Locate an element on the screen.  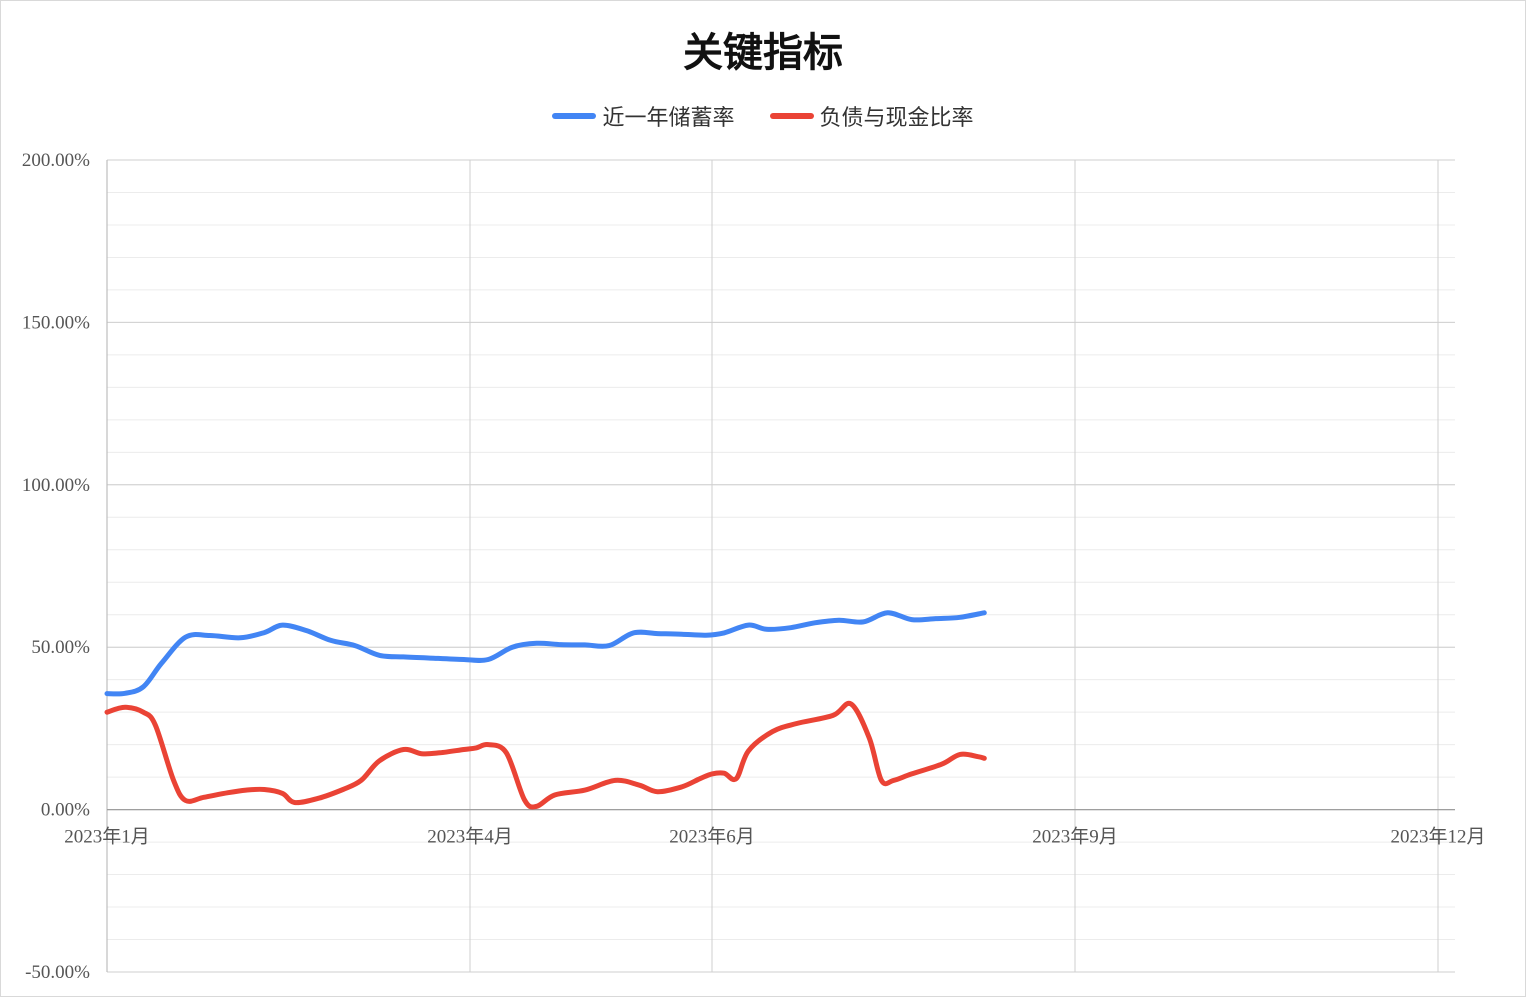
legend-item-debt-cash-ratio: 负债与现金比率 is located at coordinates (871, 116).